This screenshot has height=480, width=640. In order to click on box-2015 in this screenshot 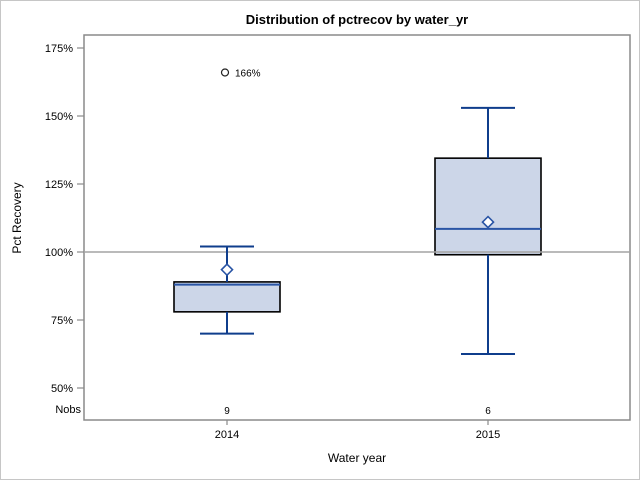, I will do `click(488, 206)`.